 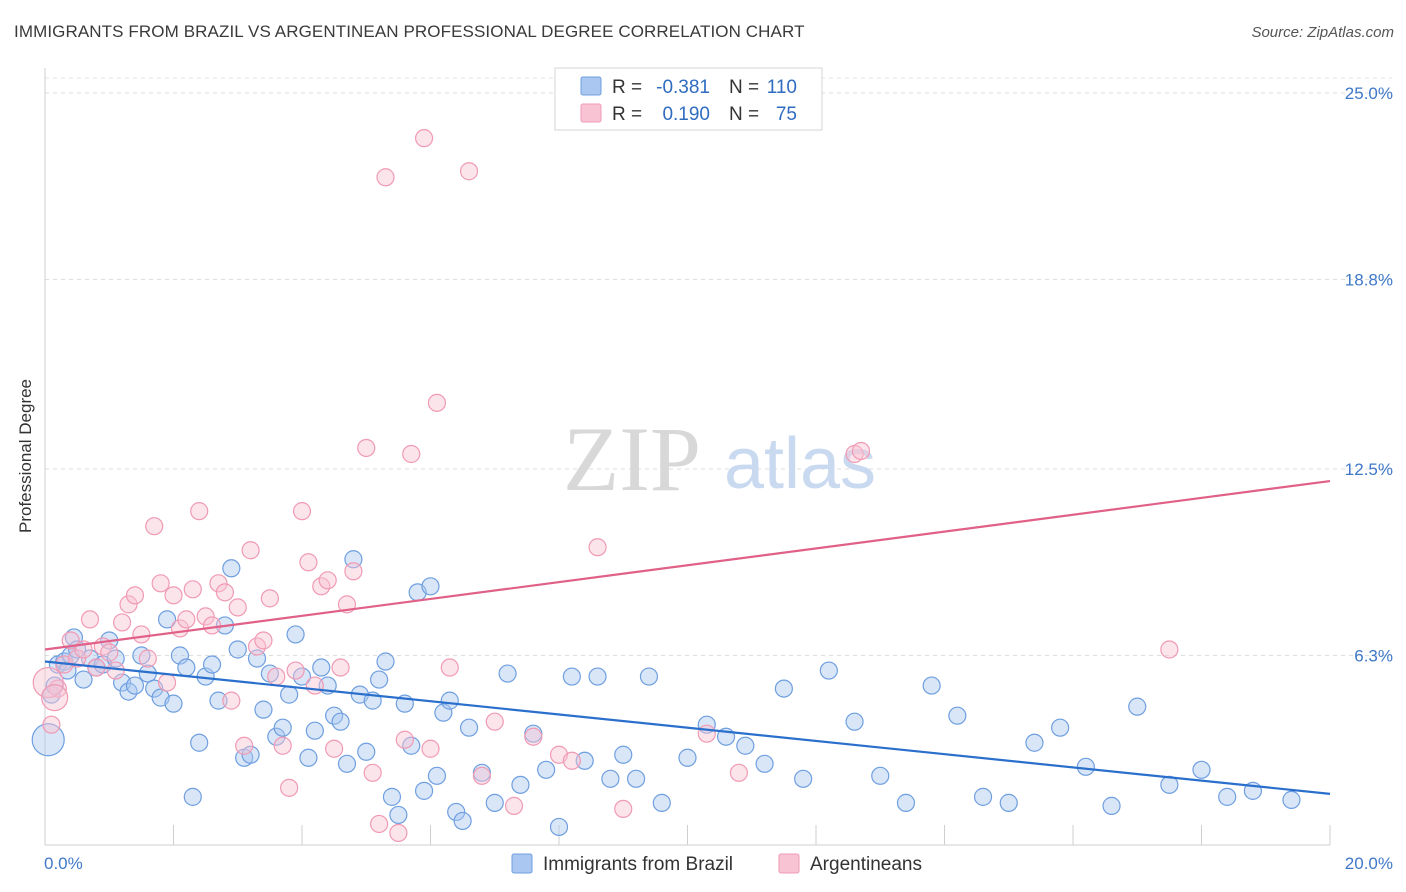 What do you see at coordinates (782, 87) in the screenshot?
I see `stats-n-value: 110` at bounding box center [782, 87].